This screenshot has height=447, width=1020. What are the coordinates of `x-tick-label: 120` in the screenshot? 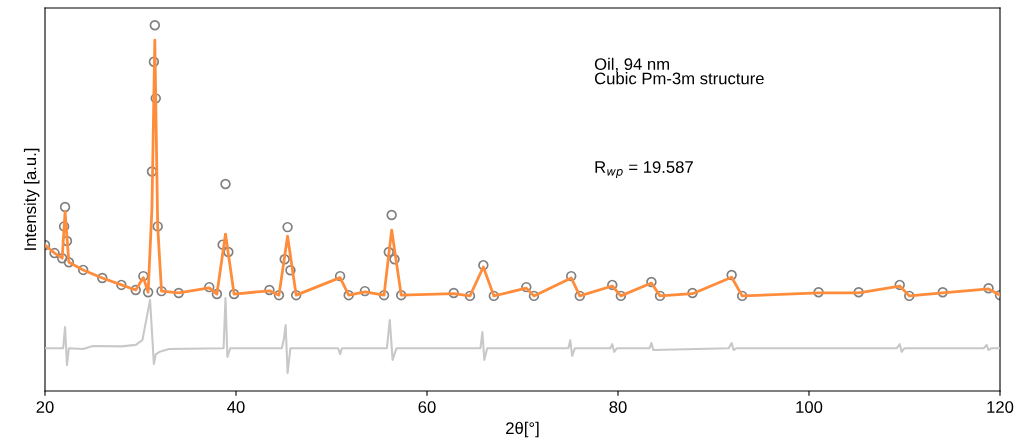 It's located at (1000, 407).